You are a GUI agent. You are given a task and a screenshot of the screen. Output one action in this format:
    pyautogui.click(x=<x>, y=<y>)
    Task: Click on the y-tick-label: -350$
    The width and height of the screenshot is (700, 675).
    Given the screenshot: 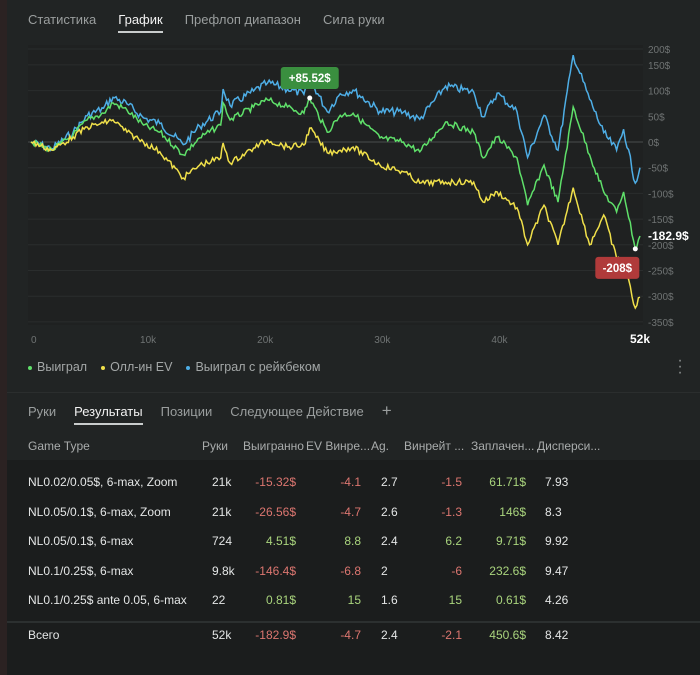 What is the action you would take?
    pyautogui.click(x=661, y=323)
    